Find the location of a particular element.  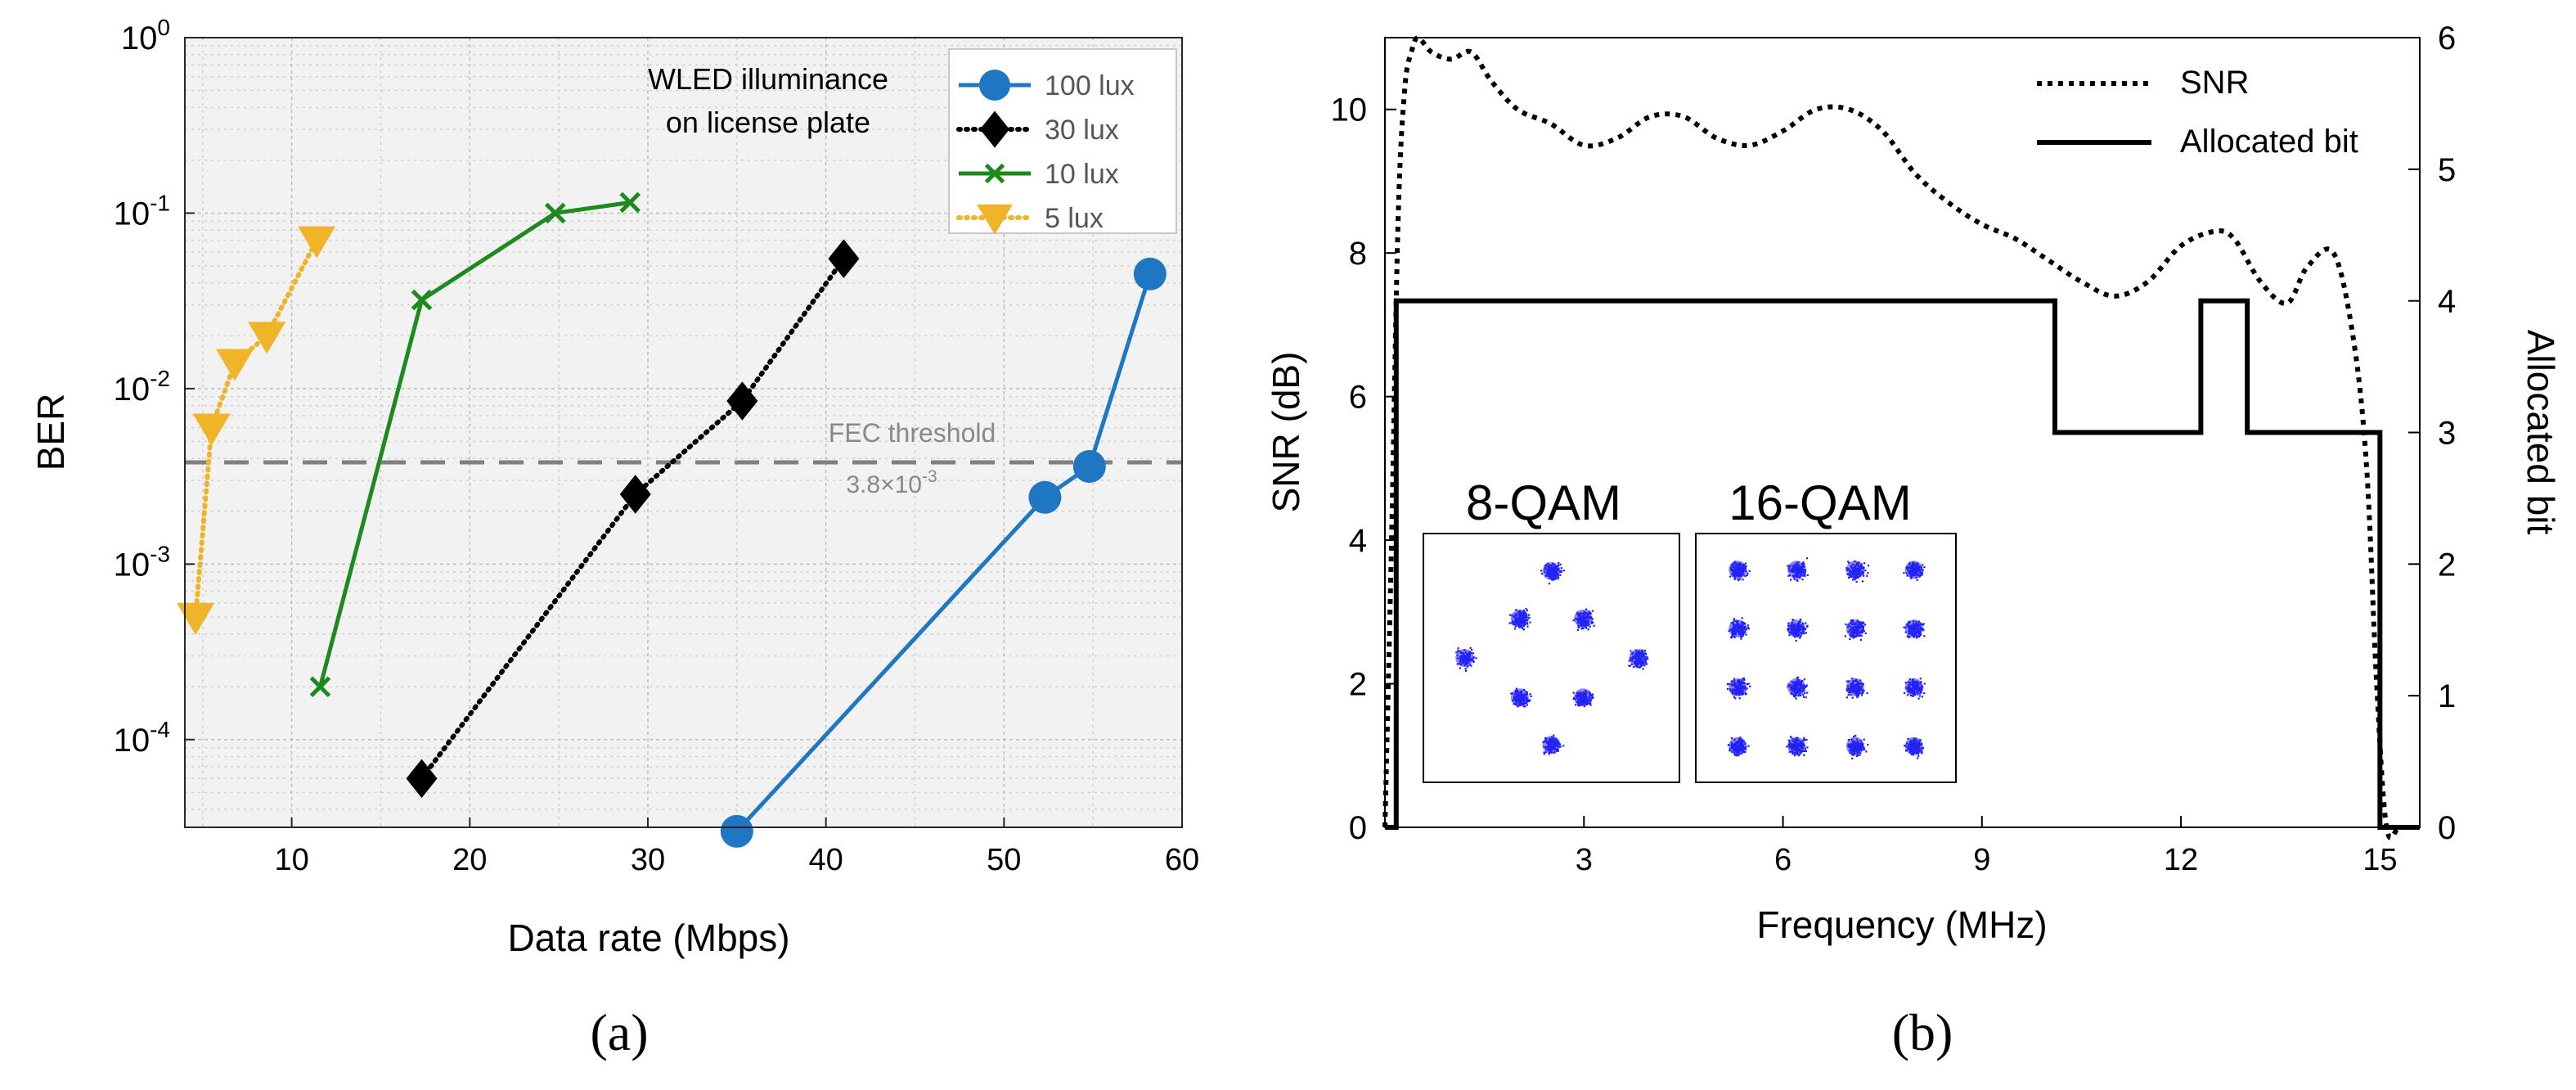

y-axis-label-right-b: Allocated bit is located at coordinates (2541, 432).